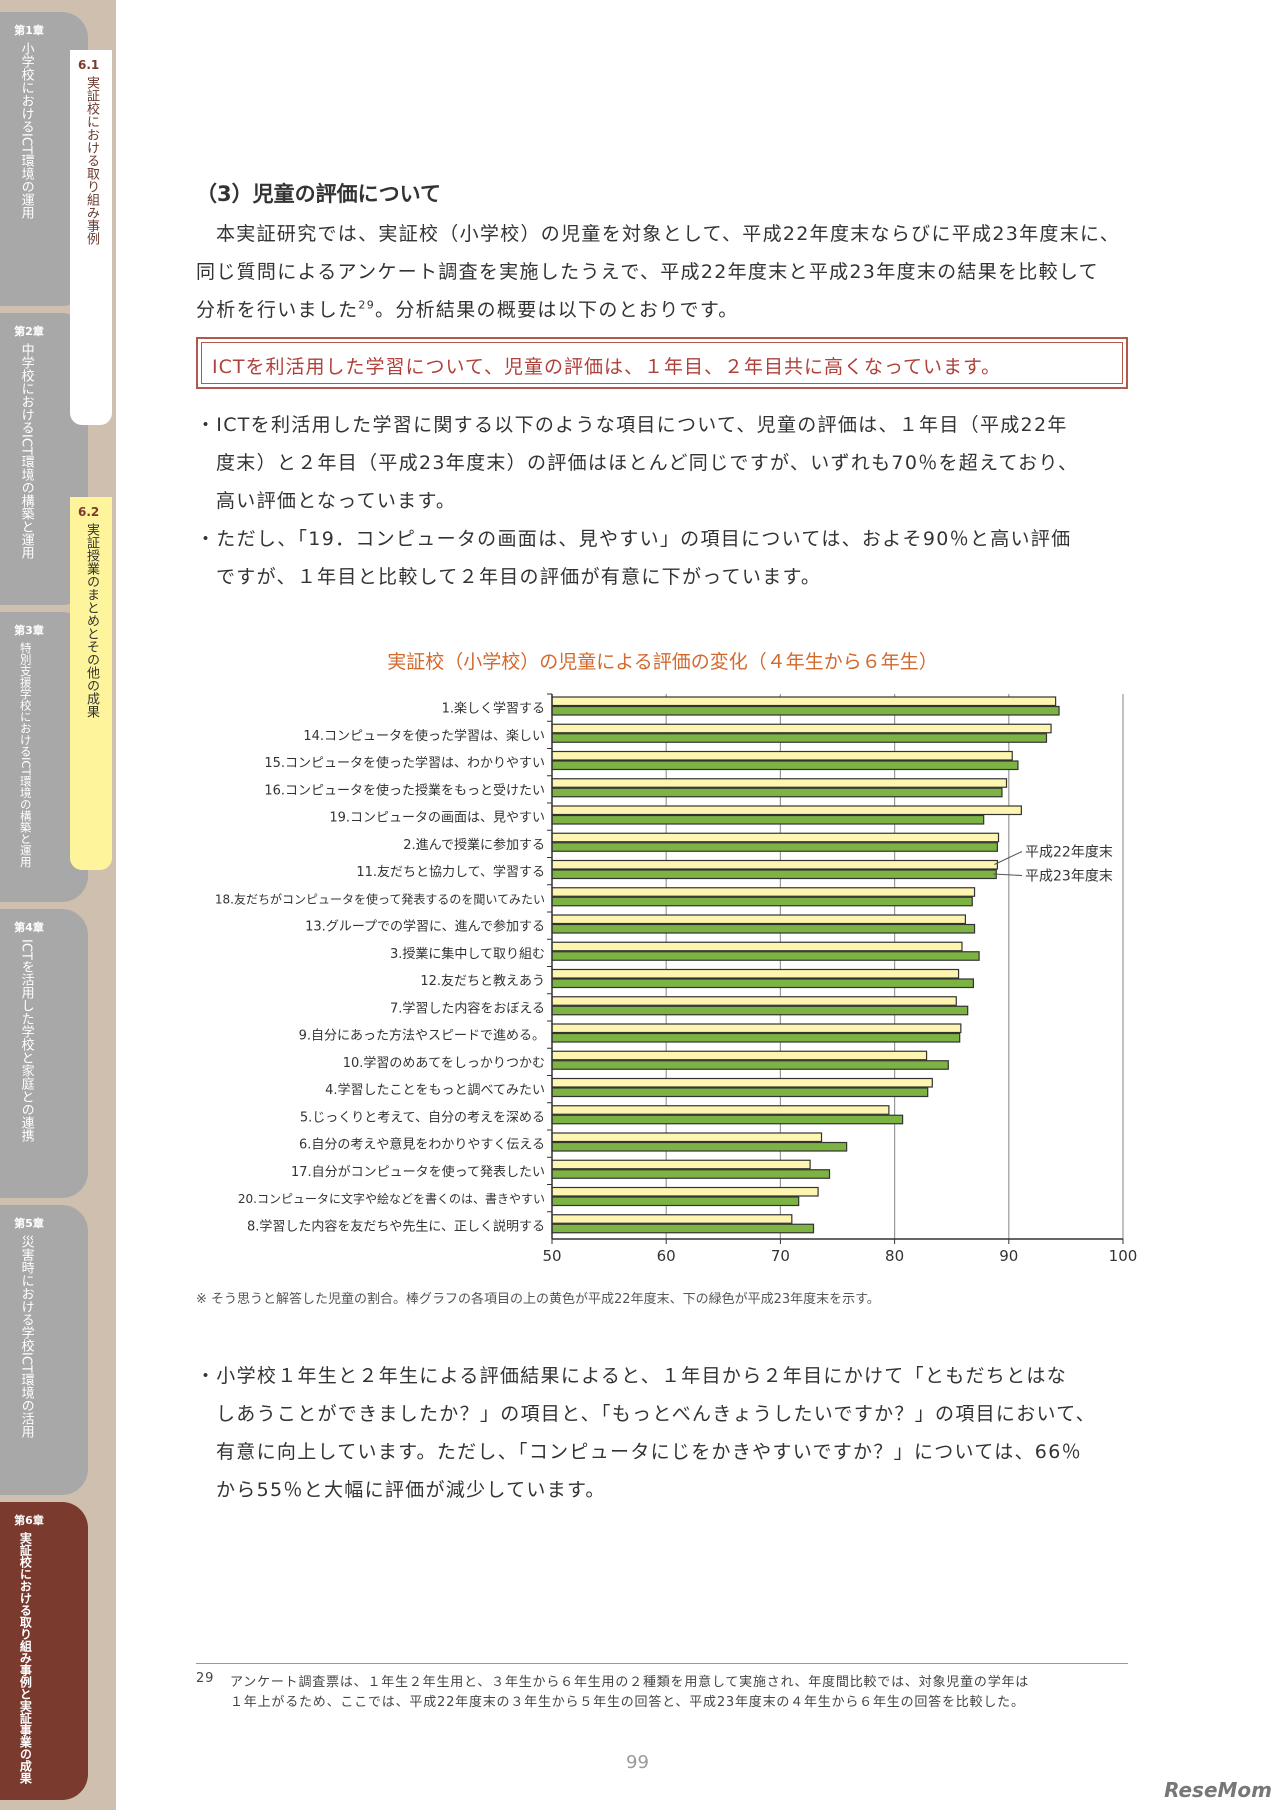 This screenshot has height=1810, width=1280. Describe the element at coordinates (29, 30) in the screenshot. I see `chapter-number: 第1章` at that location.